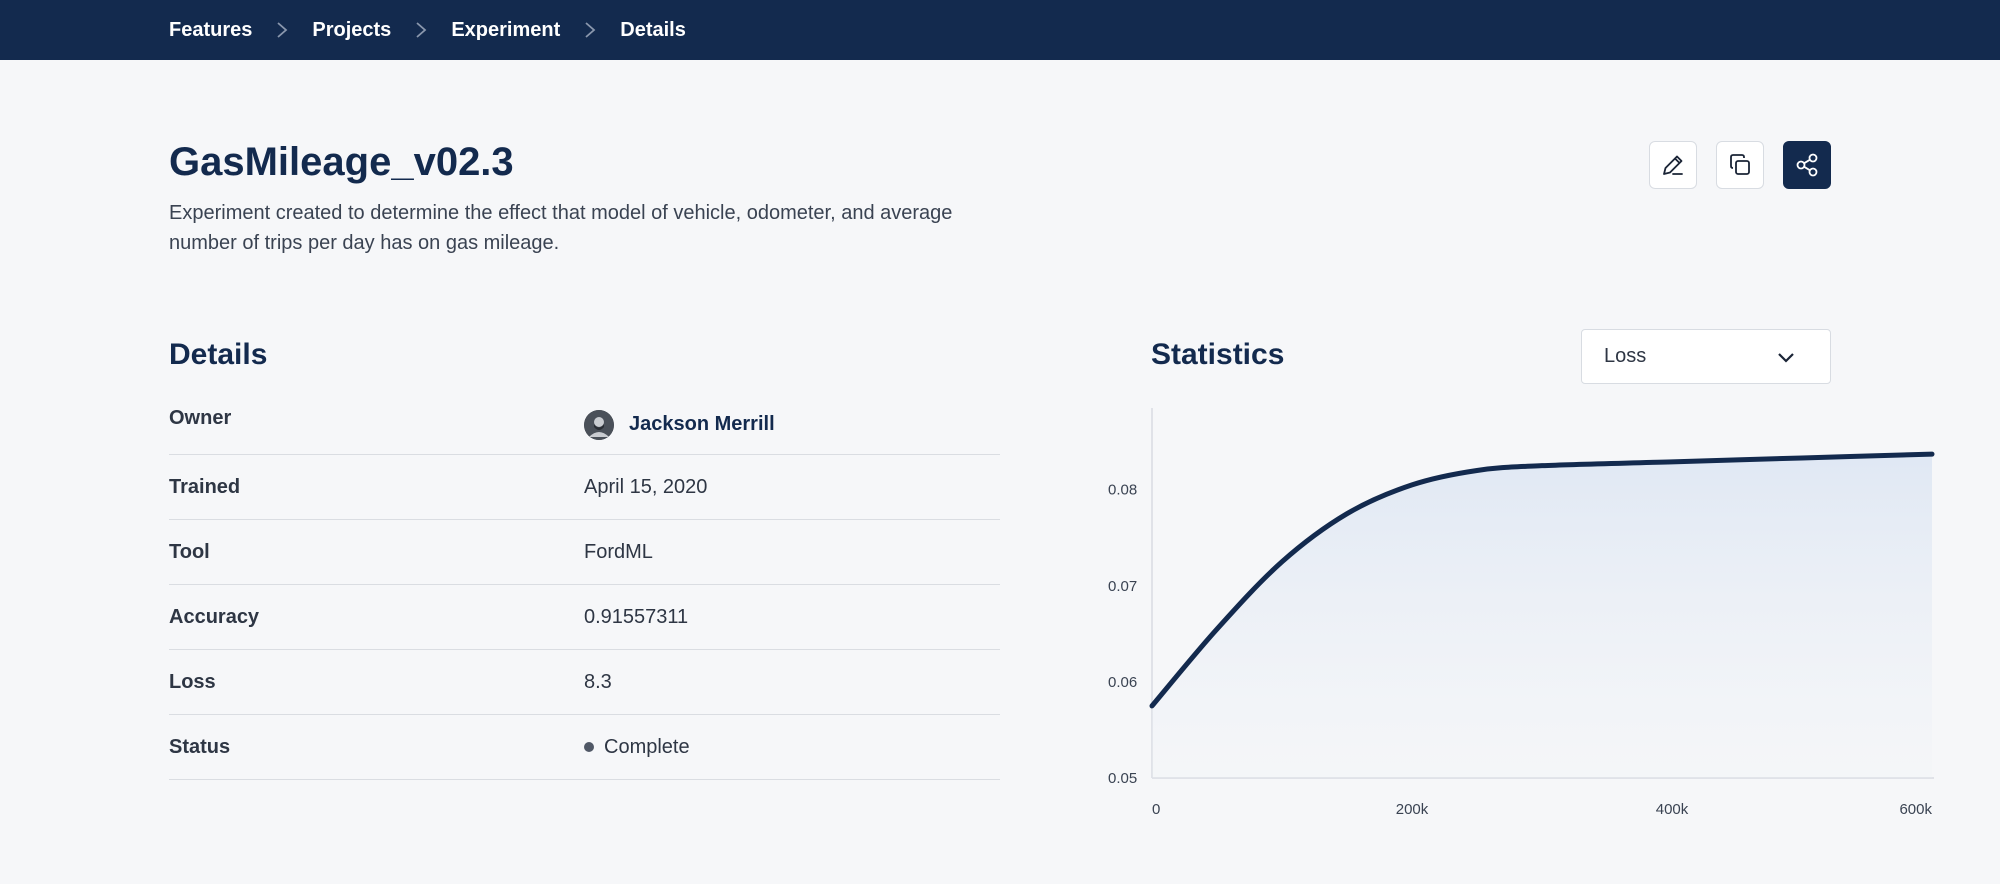  What do you see at coordinates (1786, 358) in the screenshot?
I see `chevron-down-icon` at bounding box center [1786, 358].